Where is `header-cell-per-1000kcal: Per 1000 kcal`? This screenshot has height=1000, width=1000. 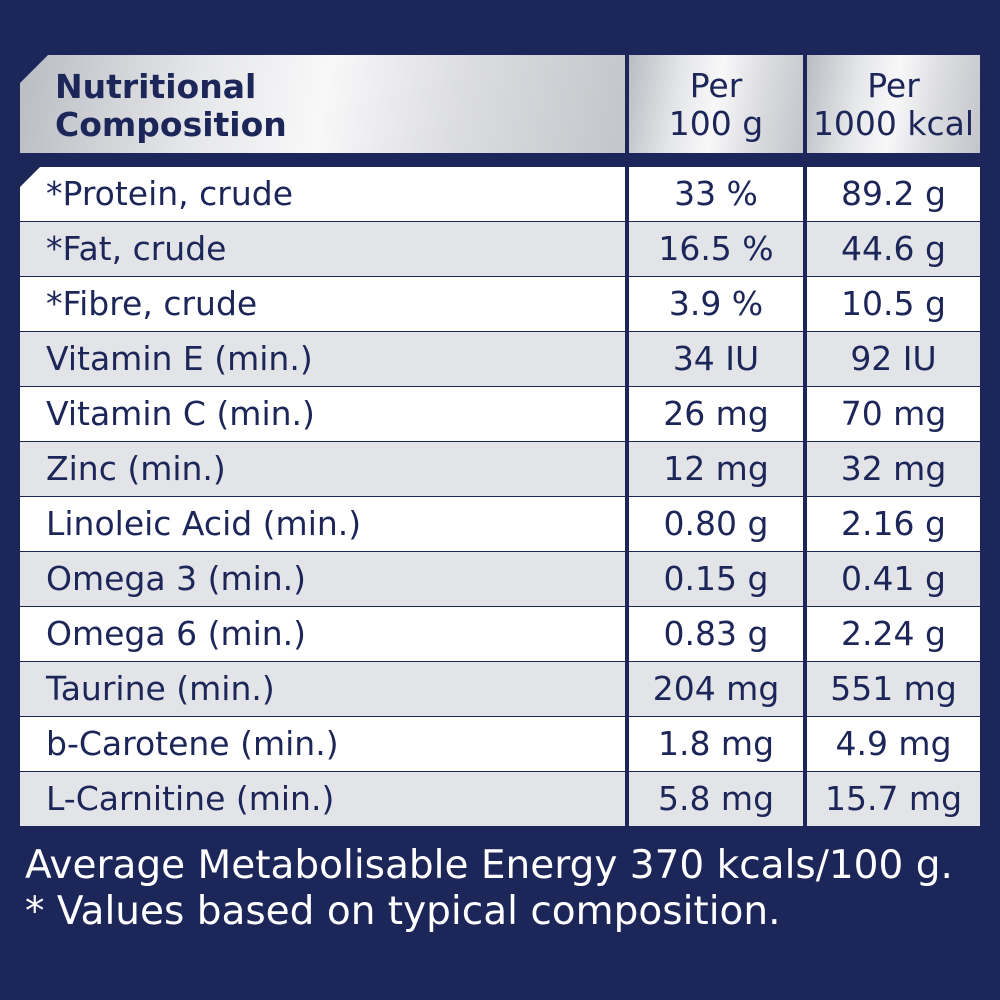 header-cell-per-1000kcal: Per 1000 kcal is located at coordinates (893, 104).